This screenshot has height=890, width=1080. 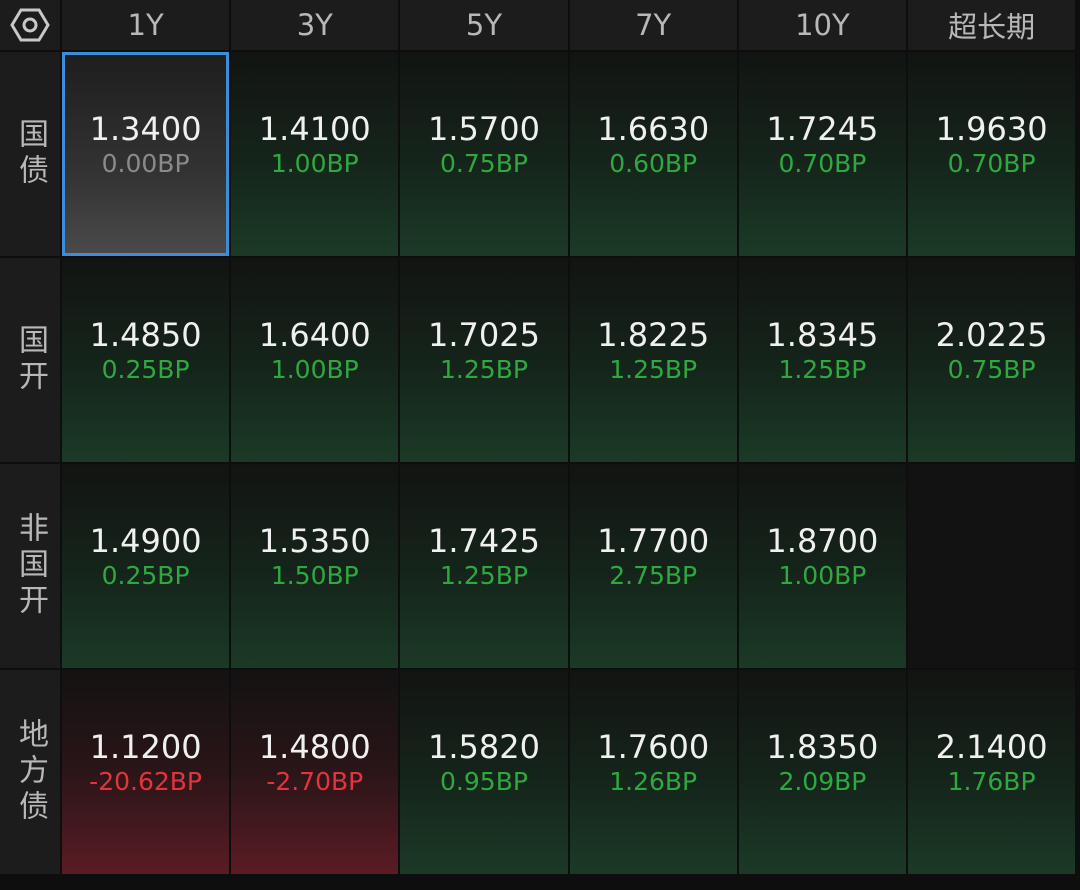 I want to click on row-label: 国开, so click(x=30, y=360).